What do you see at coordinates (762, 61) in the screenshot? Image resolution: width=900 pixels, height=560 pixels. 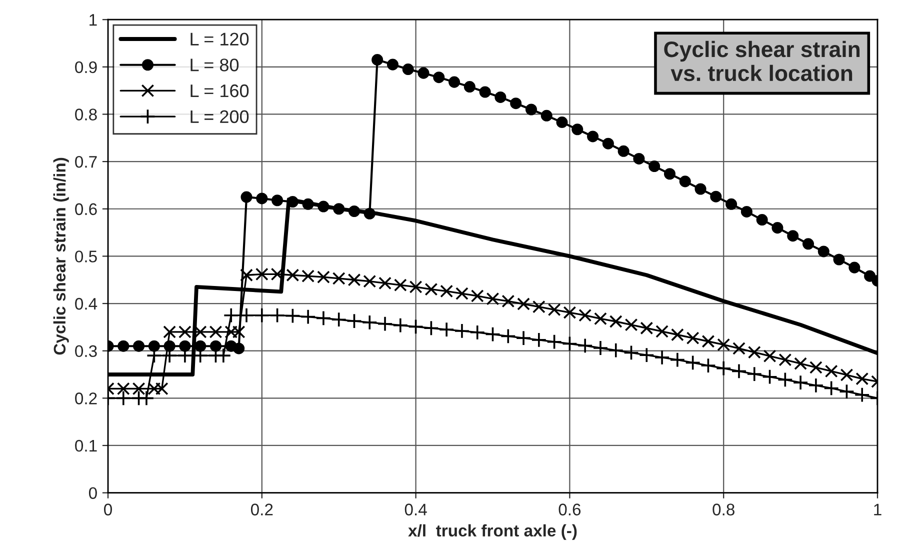 I see `text: Cyclic shear strain vs. truck location` at bounding box center [762, 61].